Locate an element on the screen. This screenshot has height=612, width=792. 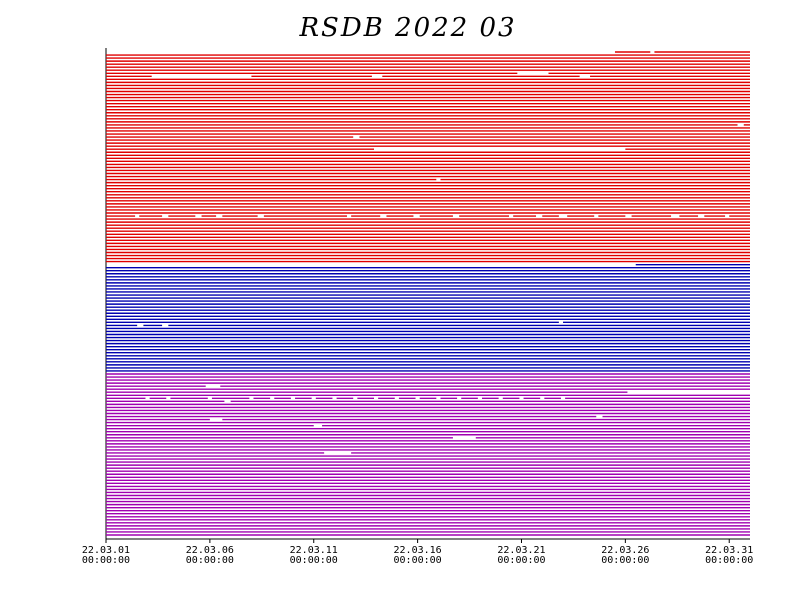
x-tick-label: 22.03.06 00:00:00 is located at coordinates (210, 555).